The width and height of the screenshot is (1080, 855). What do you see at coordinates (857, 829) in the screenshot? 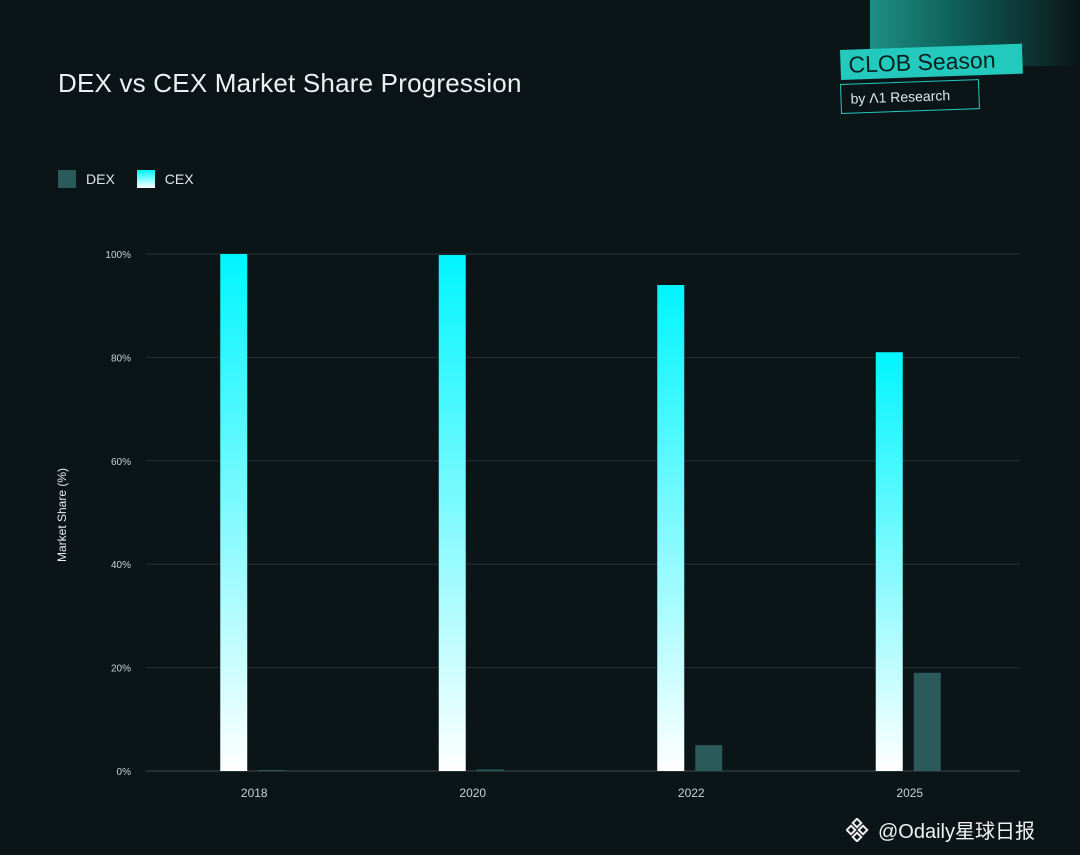
I see `binance-diamond-icon` at bounding box center [857, 829].